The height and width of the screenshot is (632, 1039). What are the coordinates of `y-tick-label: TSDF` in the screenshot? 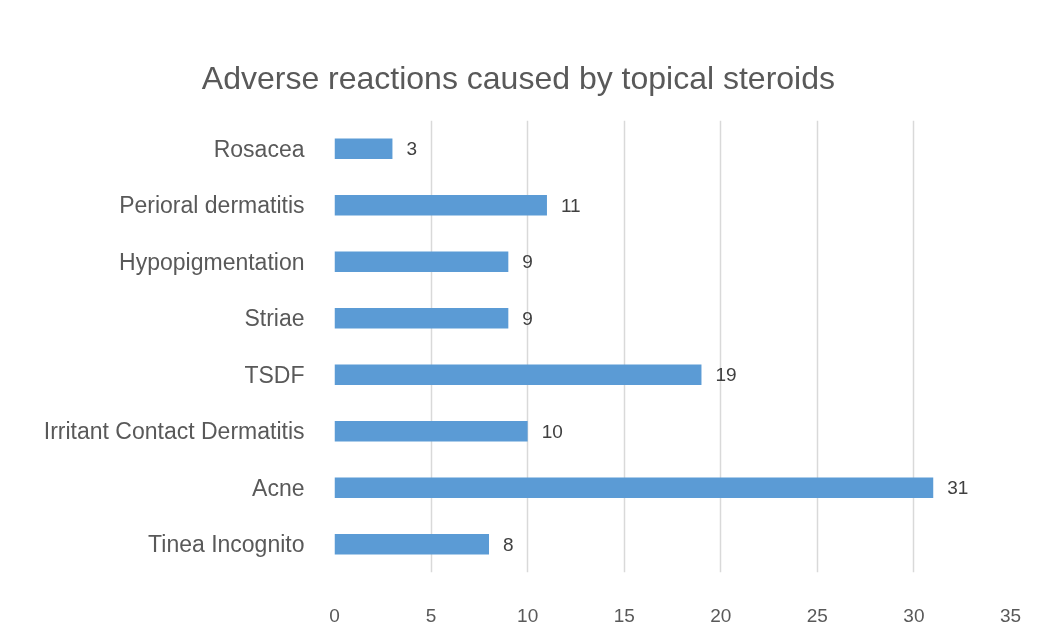 It's located at (274, 374).